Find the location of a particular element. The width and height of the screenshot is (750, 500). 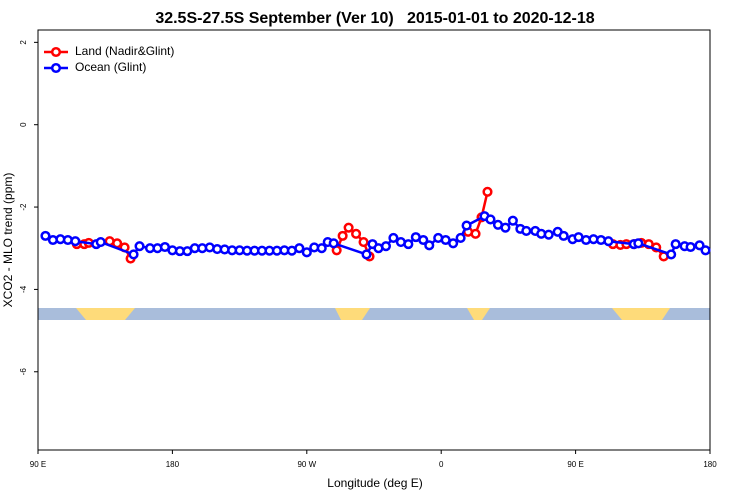

land-ocean-strip is located at coordinates (374, 314).